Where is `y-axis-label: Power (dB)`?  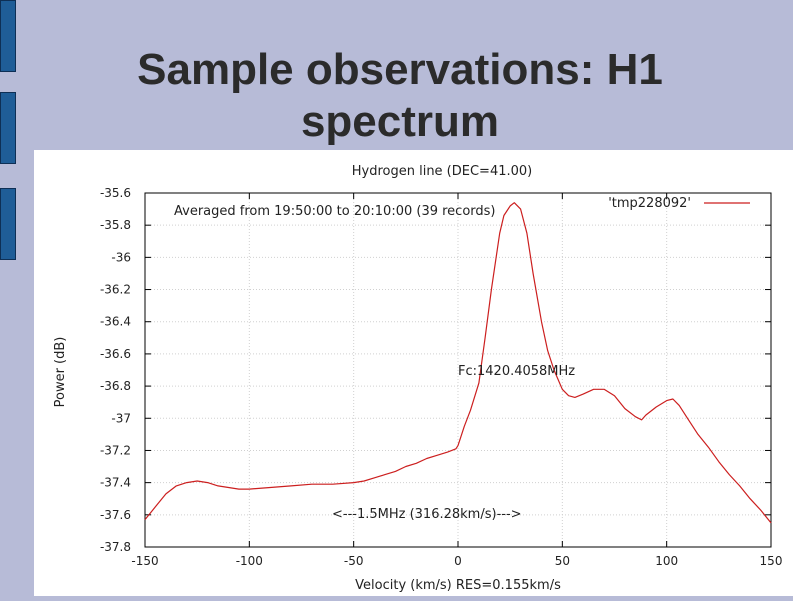 y-axis-label: Power (dB) is located at coordinates (60, 372).